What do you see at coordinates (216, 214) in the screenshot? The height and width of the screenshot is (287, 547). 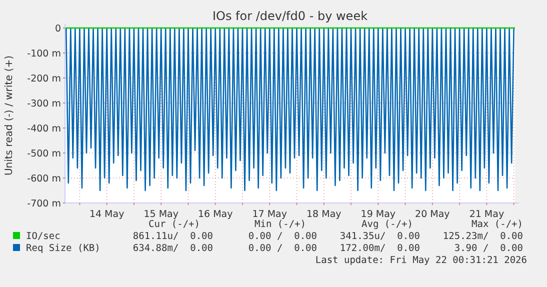 I see `x-tick-label: 16 May` at bounding box center [216, 214].